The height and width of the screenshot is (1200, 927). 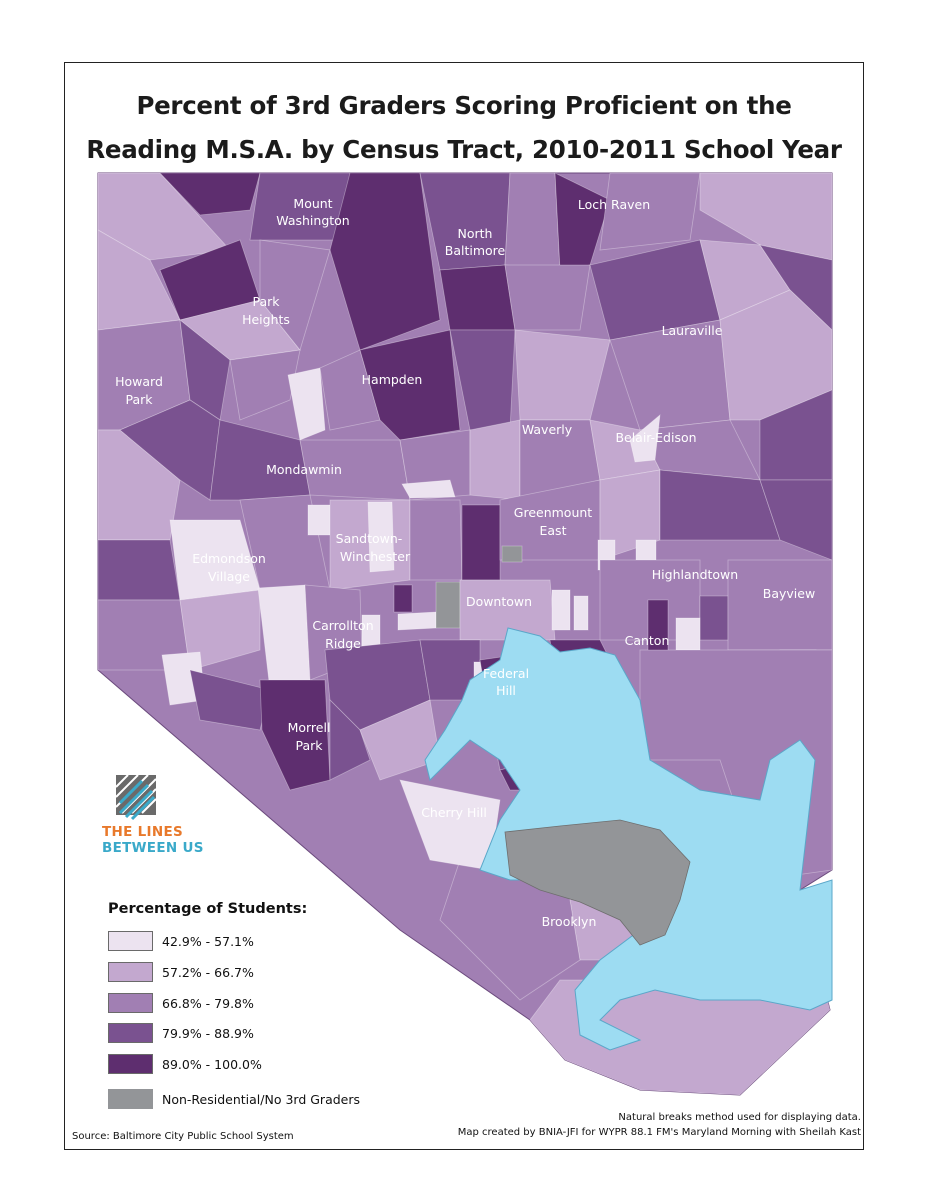 I want to click on legend-item: 57.2% - 66.7%, so click(x=181, y=972).